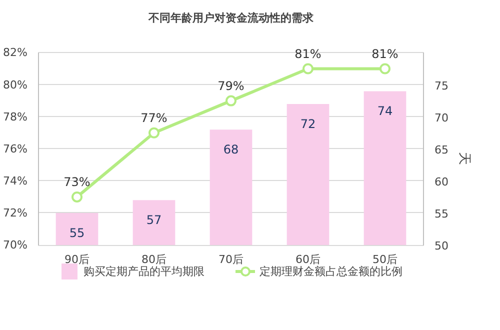 The width and height of the screenshot is (500, 330). Describe the element at coordinates (441, 117) in the screenshot. I see `y2-tick-label: 70` at that location.